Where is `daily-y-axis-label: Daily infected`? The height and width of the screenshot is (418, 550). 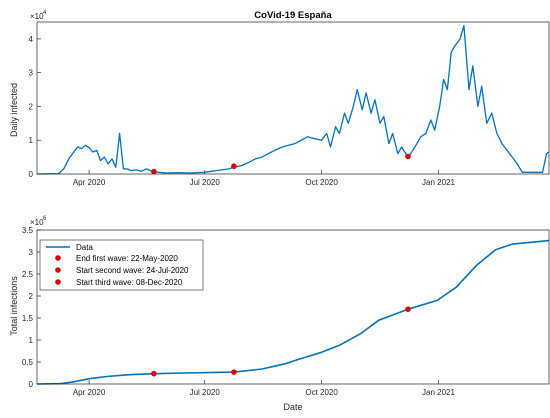 daily-y-axis-label: Daily infected is located at coordinates (14, 110).